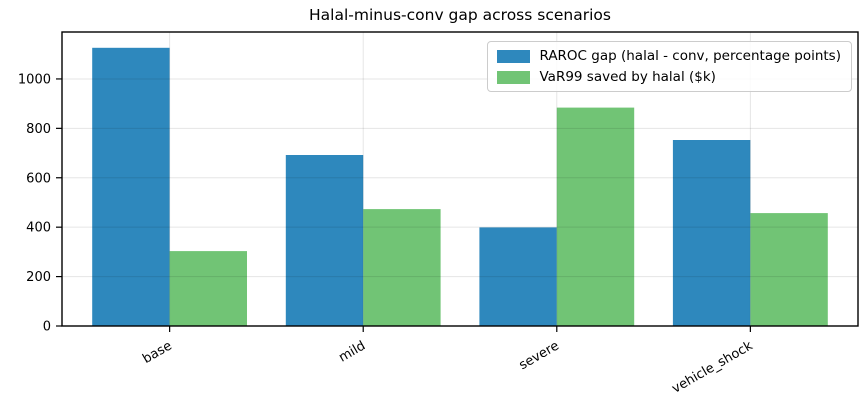 The height and width of the screenshot is (407, 868). I want to click on bar-base-s0, so click(131, 187).